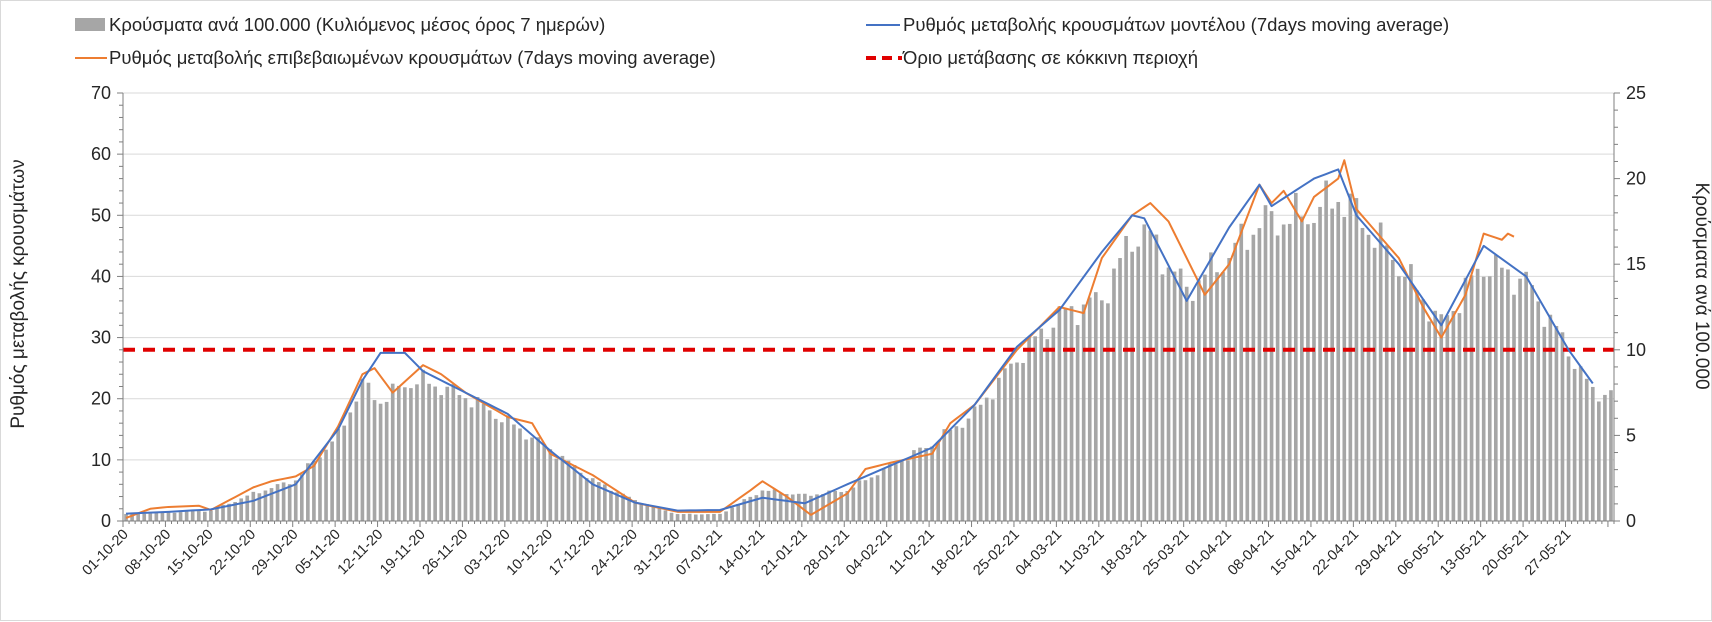  What do you see at coordinates (101, 215) in the screenshot?
I see `left-tick-label: 50` at bounding box center [101, 215].